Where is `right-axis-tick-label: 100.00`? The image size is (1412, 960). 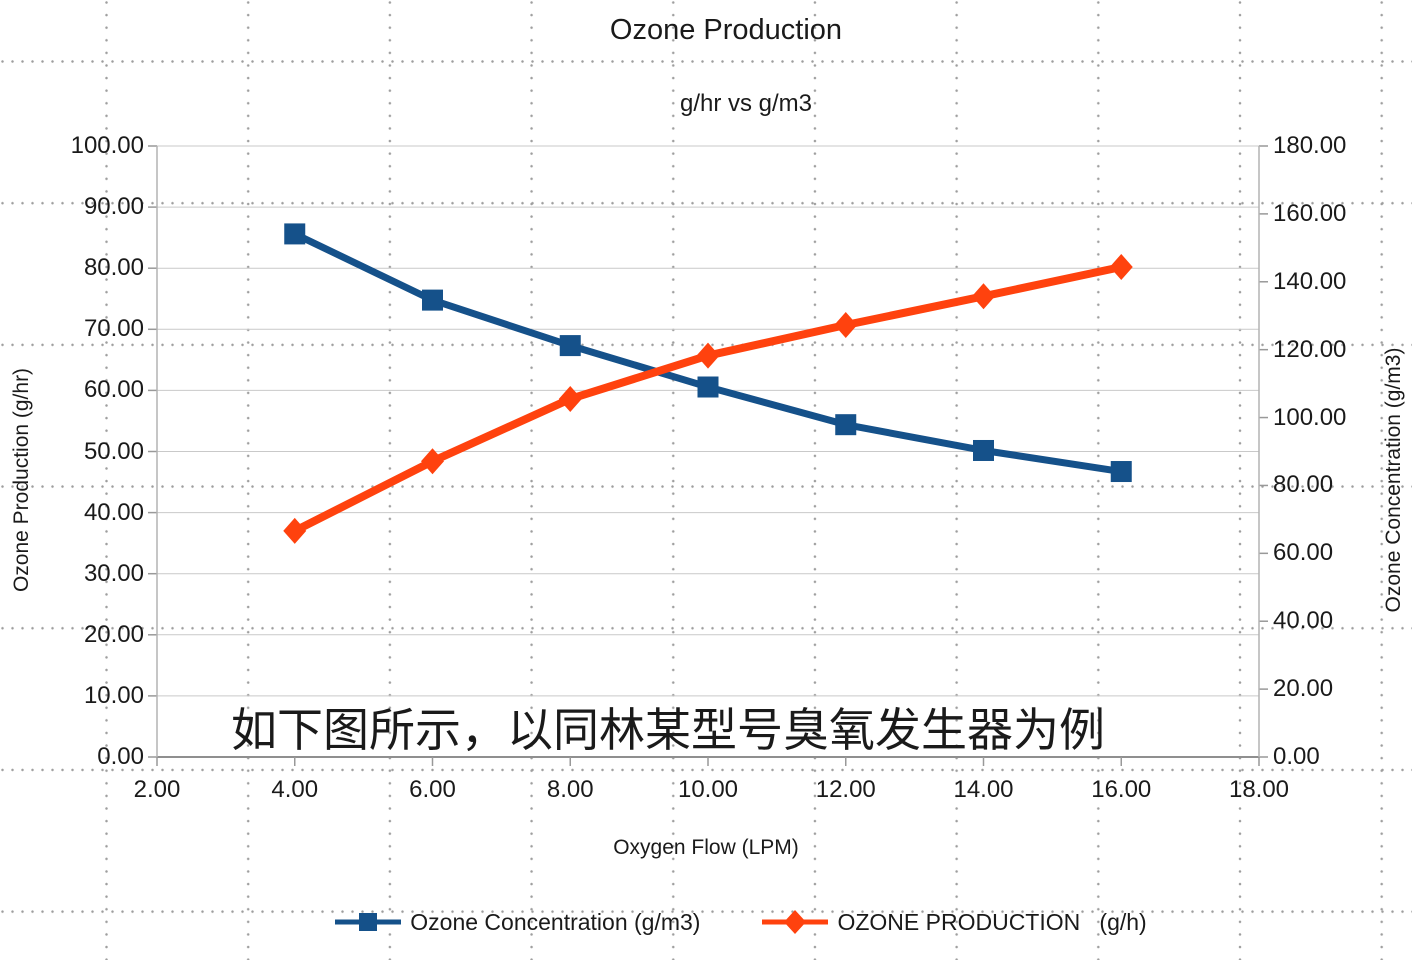
right-axis-tick-label: 100.00 is located at coordinates (1310, 417).